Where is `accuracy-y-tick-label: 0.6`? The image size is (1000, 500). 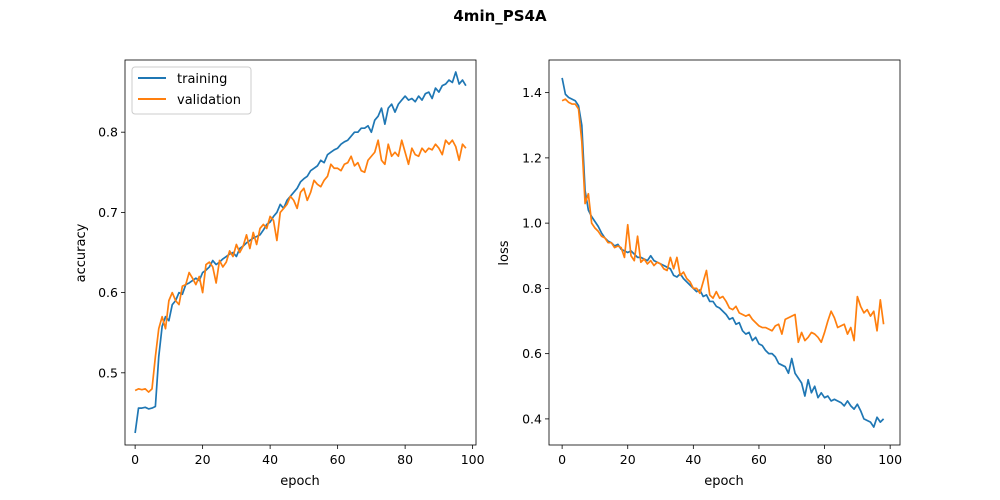
accuracy-y-tick-label: 0.6 is located at coordinates (108, 292).